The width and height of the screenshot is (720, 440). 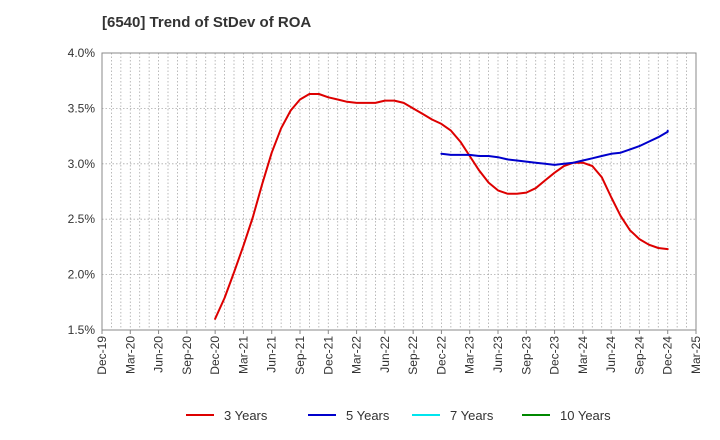 I want to click on y-tick-label: 1.5%, so click(x=82, y=330).